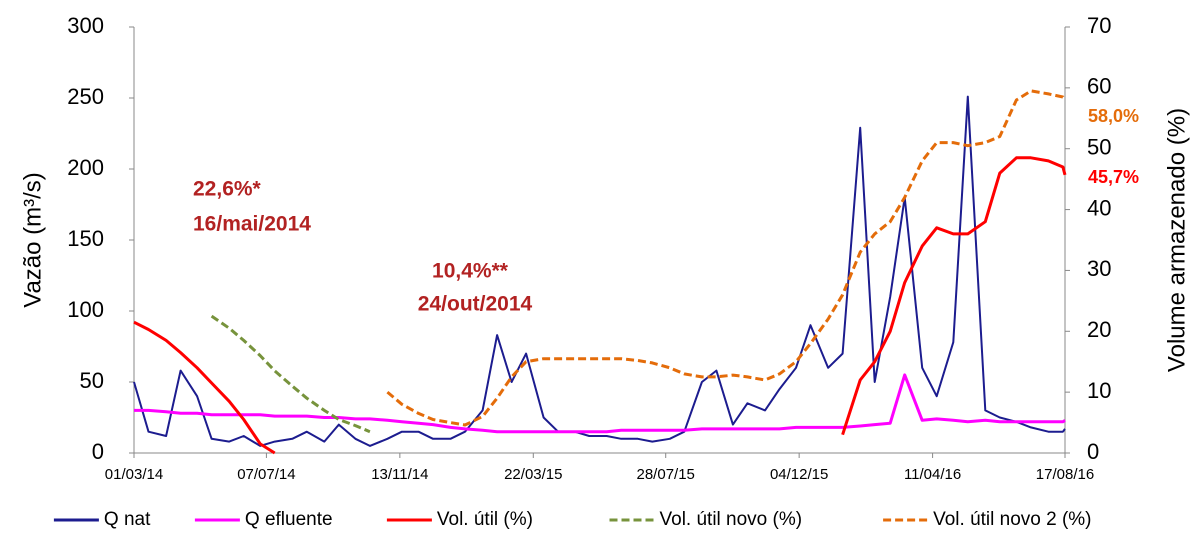 The width and height of the screenshot is (1201, 536). I want to click on x-tick-label: 04/12/15, so click(799, 474).